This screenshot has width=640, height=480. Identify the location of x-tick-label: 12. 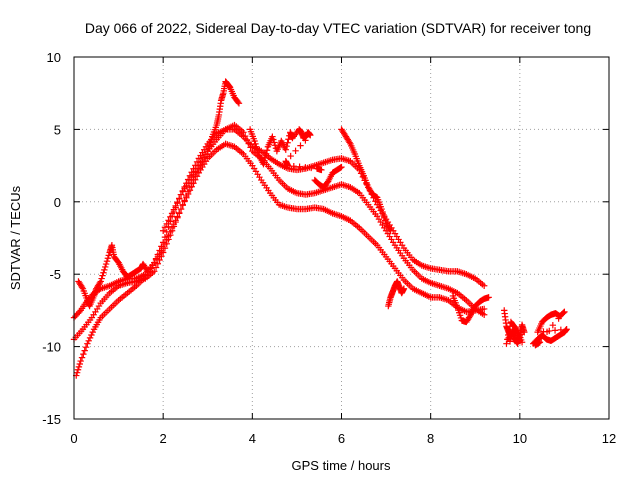
(609, 438).